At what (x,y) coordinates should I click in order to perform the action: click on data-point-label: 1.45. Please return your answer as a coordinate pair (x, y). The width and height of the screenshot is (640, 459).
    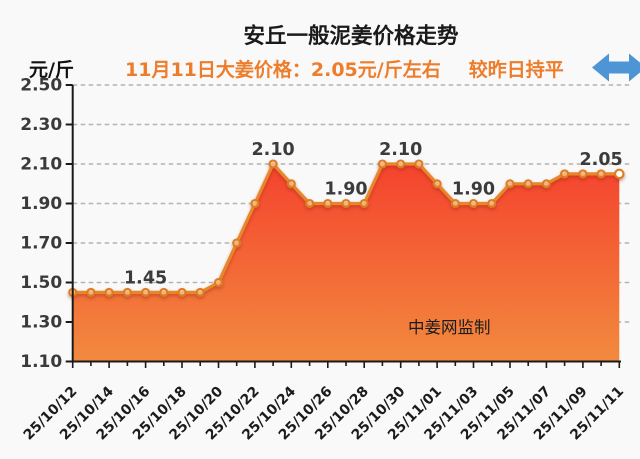
    Looking at the image, I should click on (145, 278).